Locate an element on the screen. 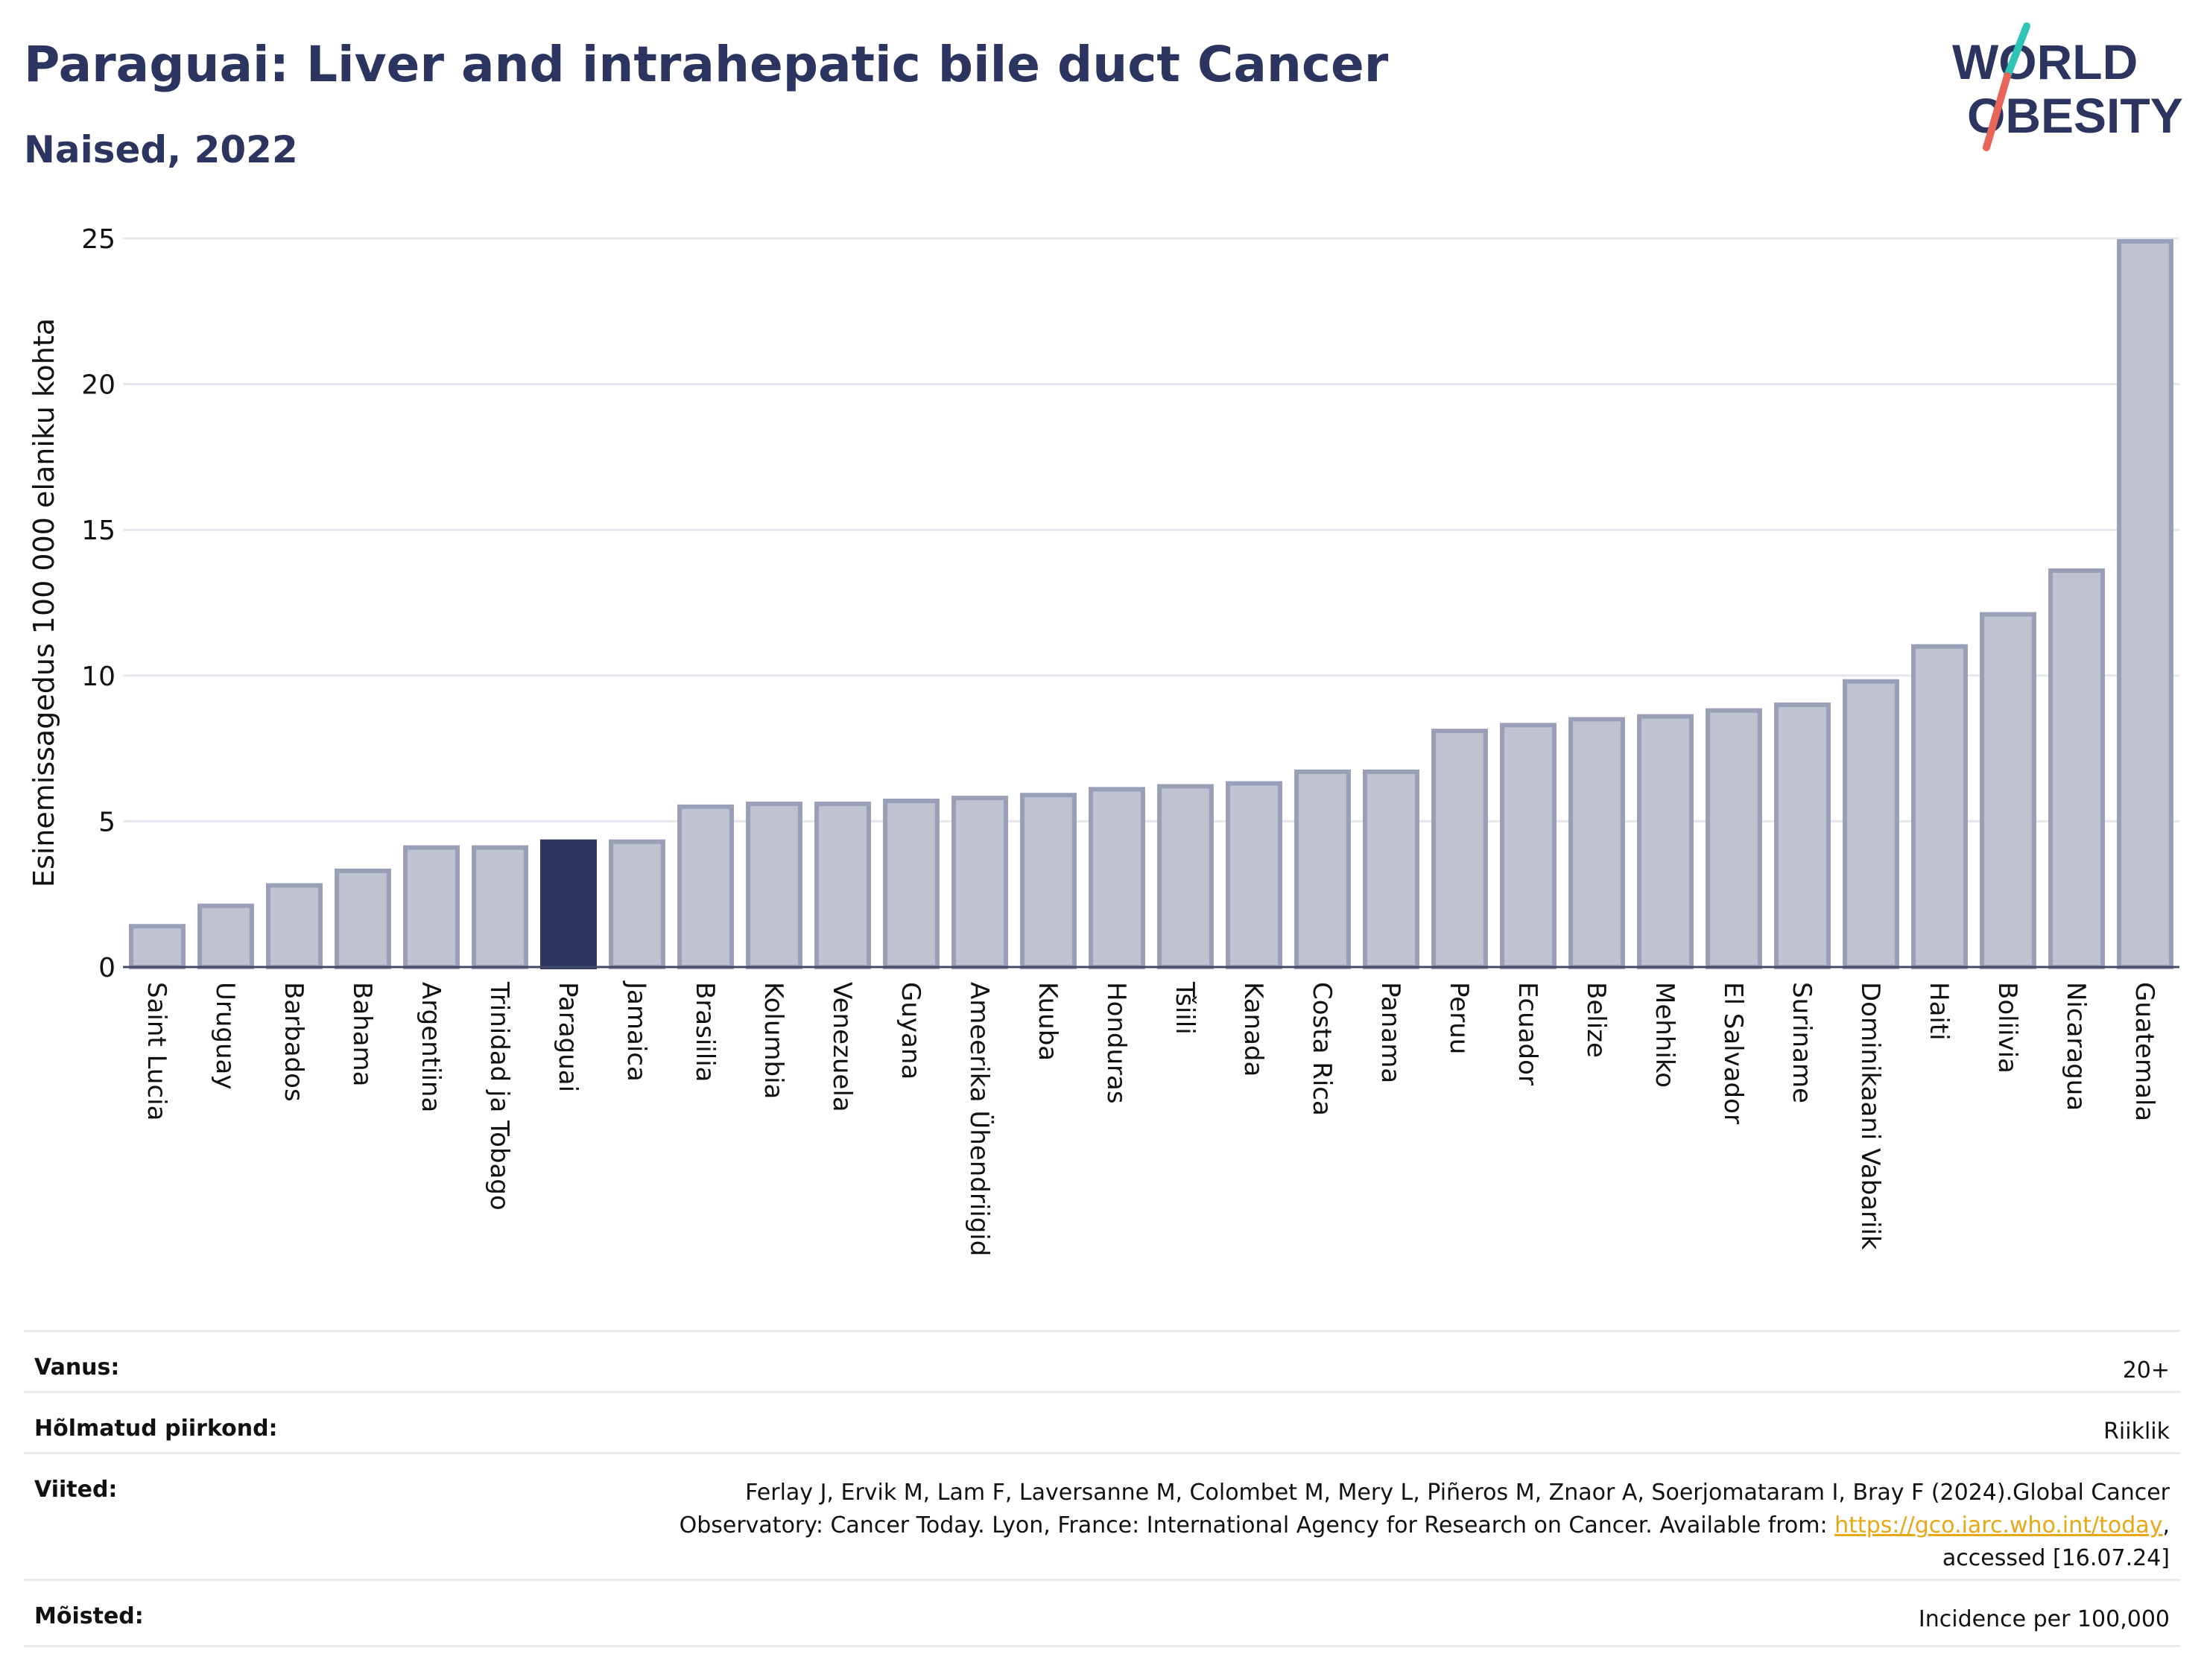 This screenshot has width=2204, height=1680. bar-guatemala is located at coordinates (2145, 603).